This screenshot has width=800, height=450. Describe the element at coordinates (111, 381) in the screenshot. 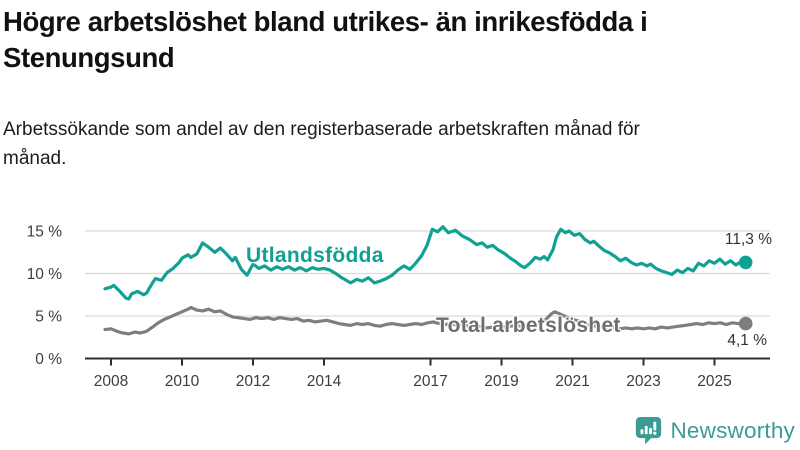

I see `x-tick-label: 2008` at that location.